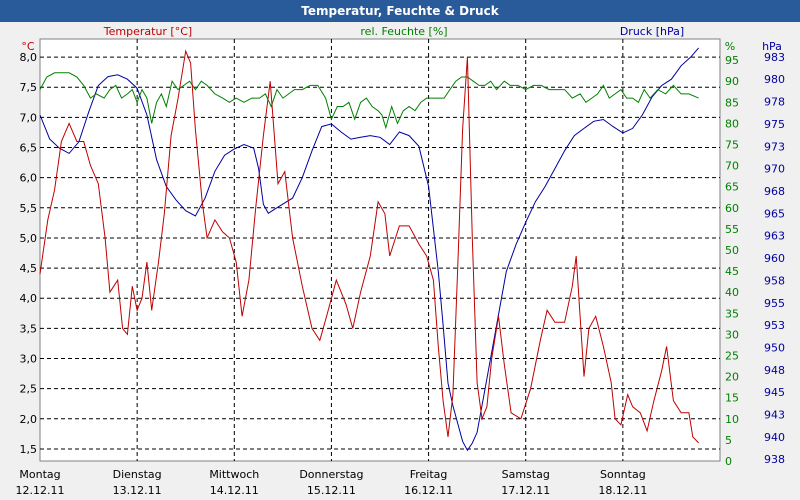  What do you see at coordinates (331, 474) in the screenshot?
I see `x-day-label: Donnerstag` at bounding box center [331, 474].